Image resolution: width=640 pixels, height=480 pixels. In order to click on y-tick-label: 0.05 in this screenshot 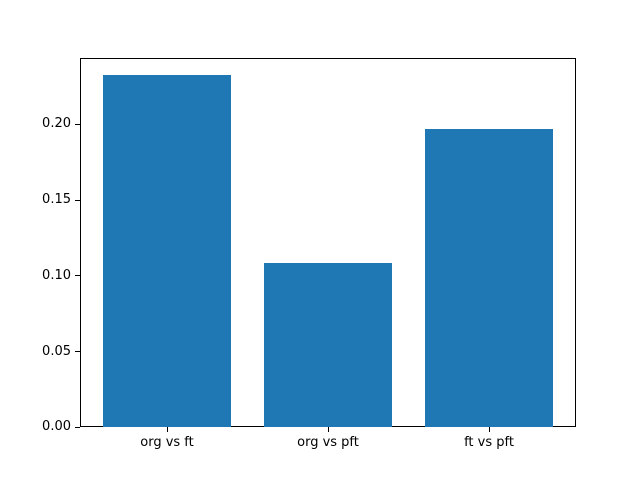, I will do `click(56, 351)`.